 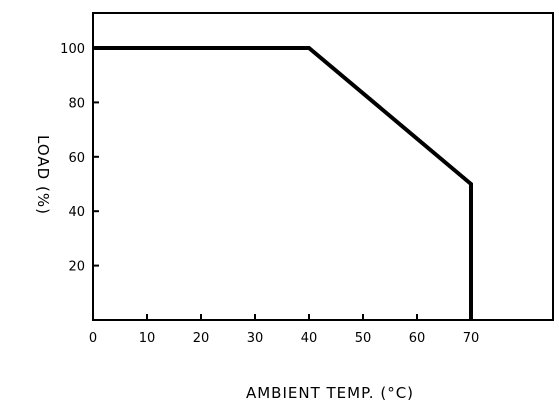 I want to click on x-tick-label: 40, so click(x=309, y=338).